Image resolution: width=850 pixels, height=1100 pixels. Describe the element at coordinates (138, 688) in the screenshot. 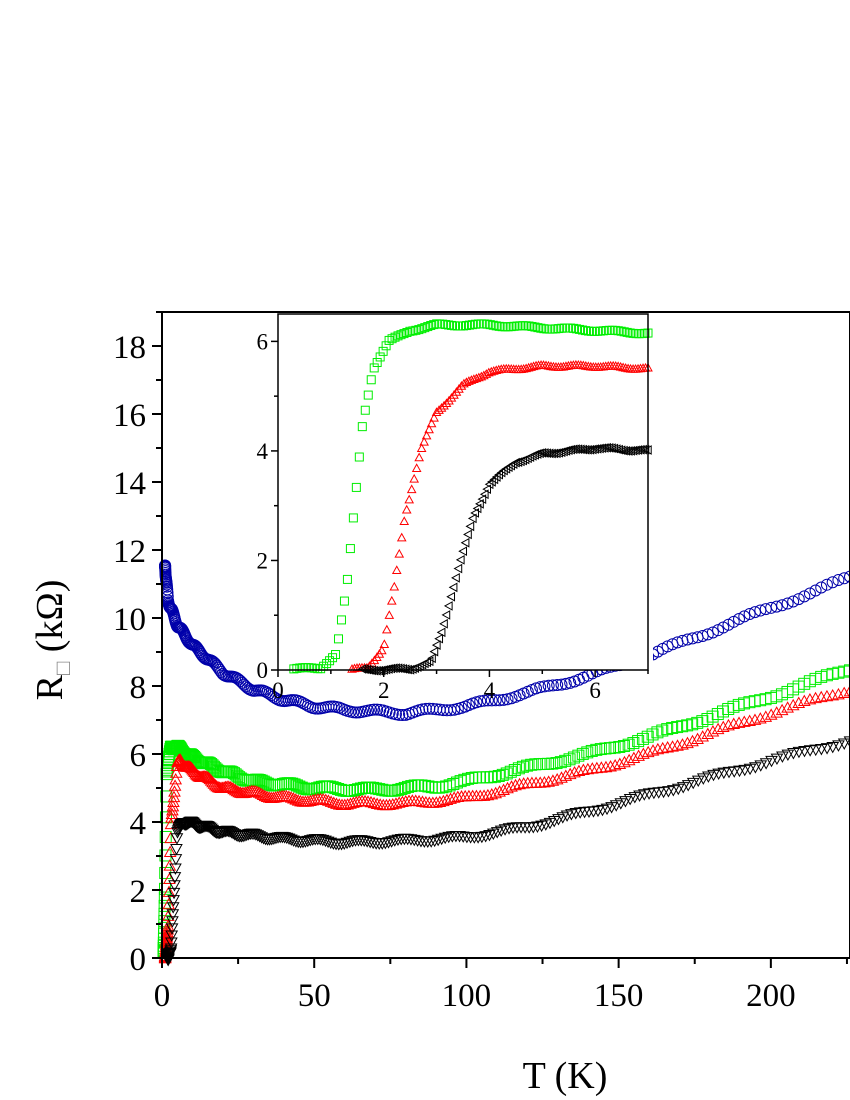

I see `main-y-tick-label: 8` at that location.